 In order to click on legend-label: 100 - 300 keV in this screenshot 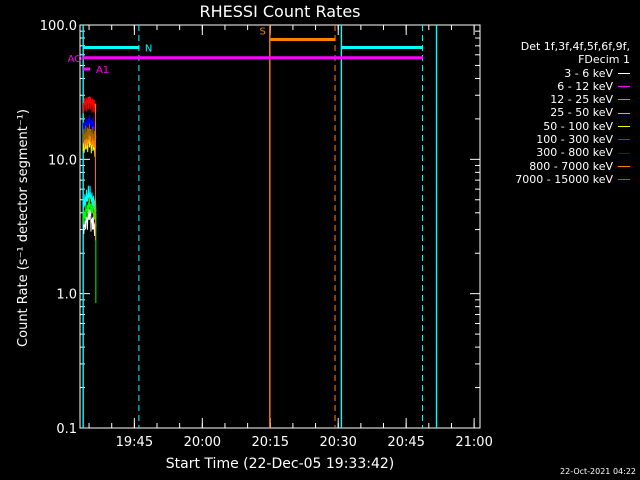, I will do `click(574, 140)`.